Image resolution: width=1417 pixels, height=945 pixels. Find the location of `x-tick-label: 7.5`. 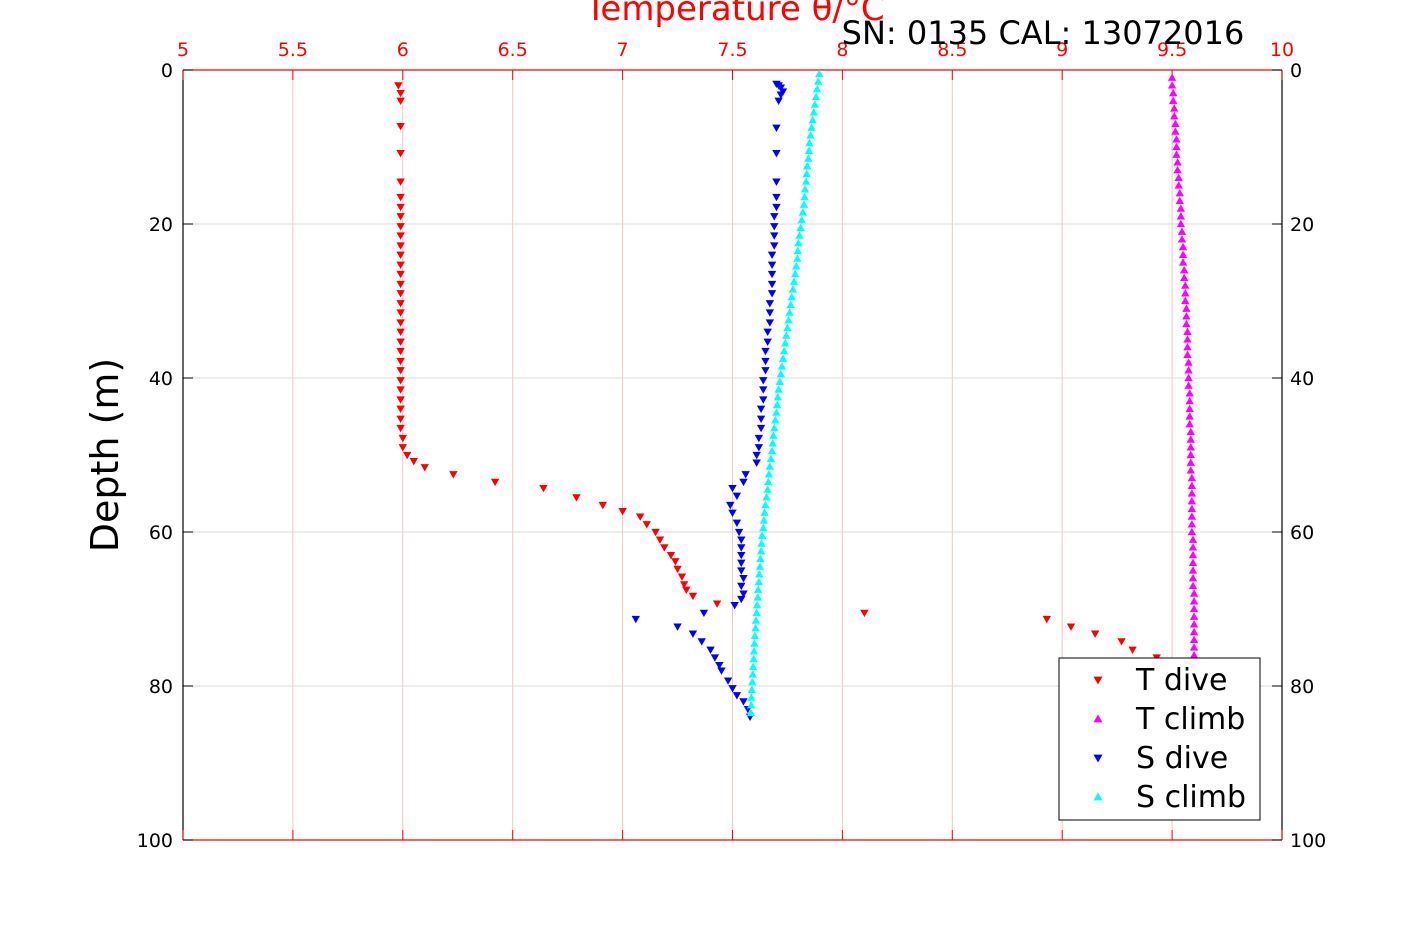

x-tick-label: 7.5 is located at coordinates (732, 50).